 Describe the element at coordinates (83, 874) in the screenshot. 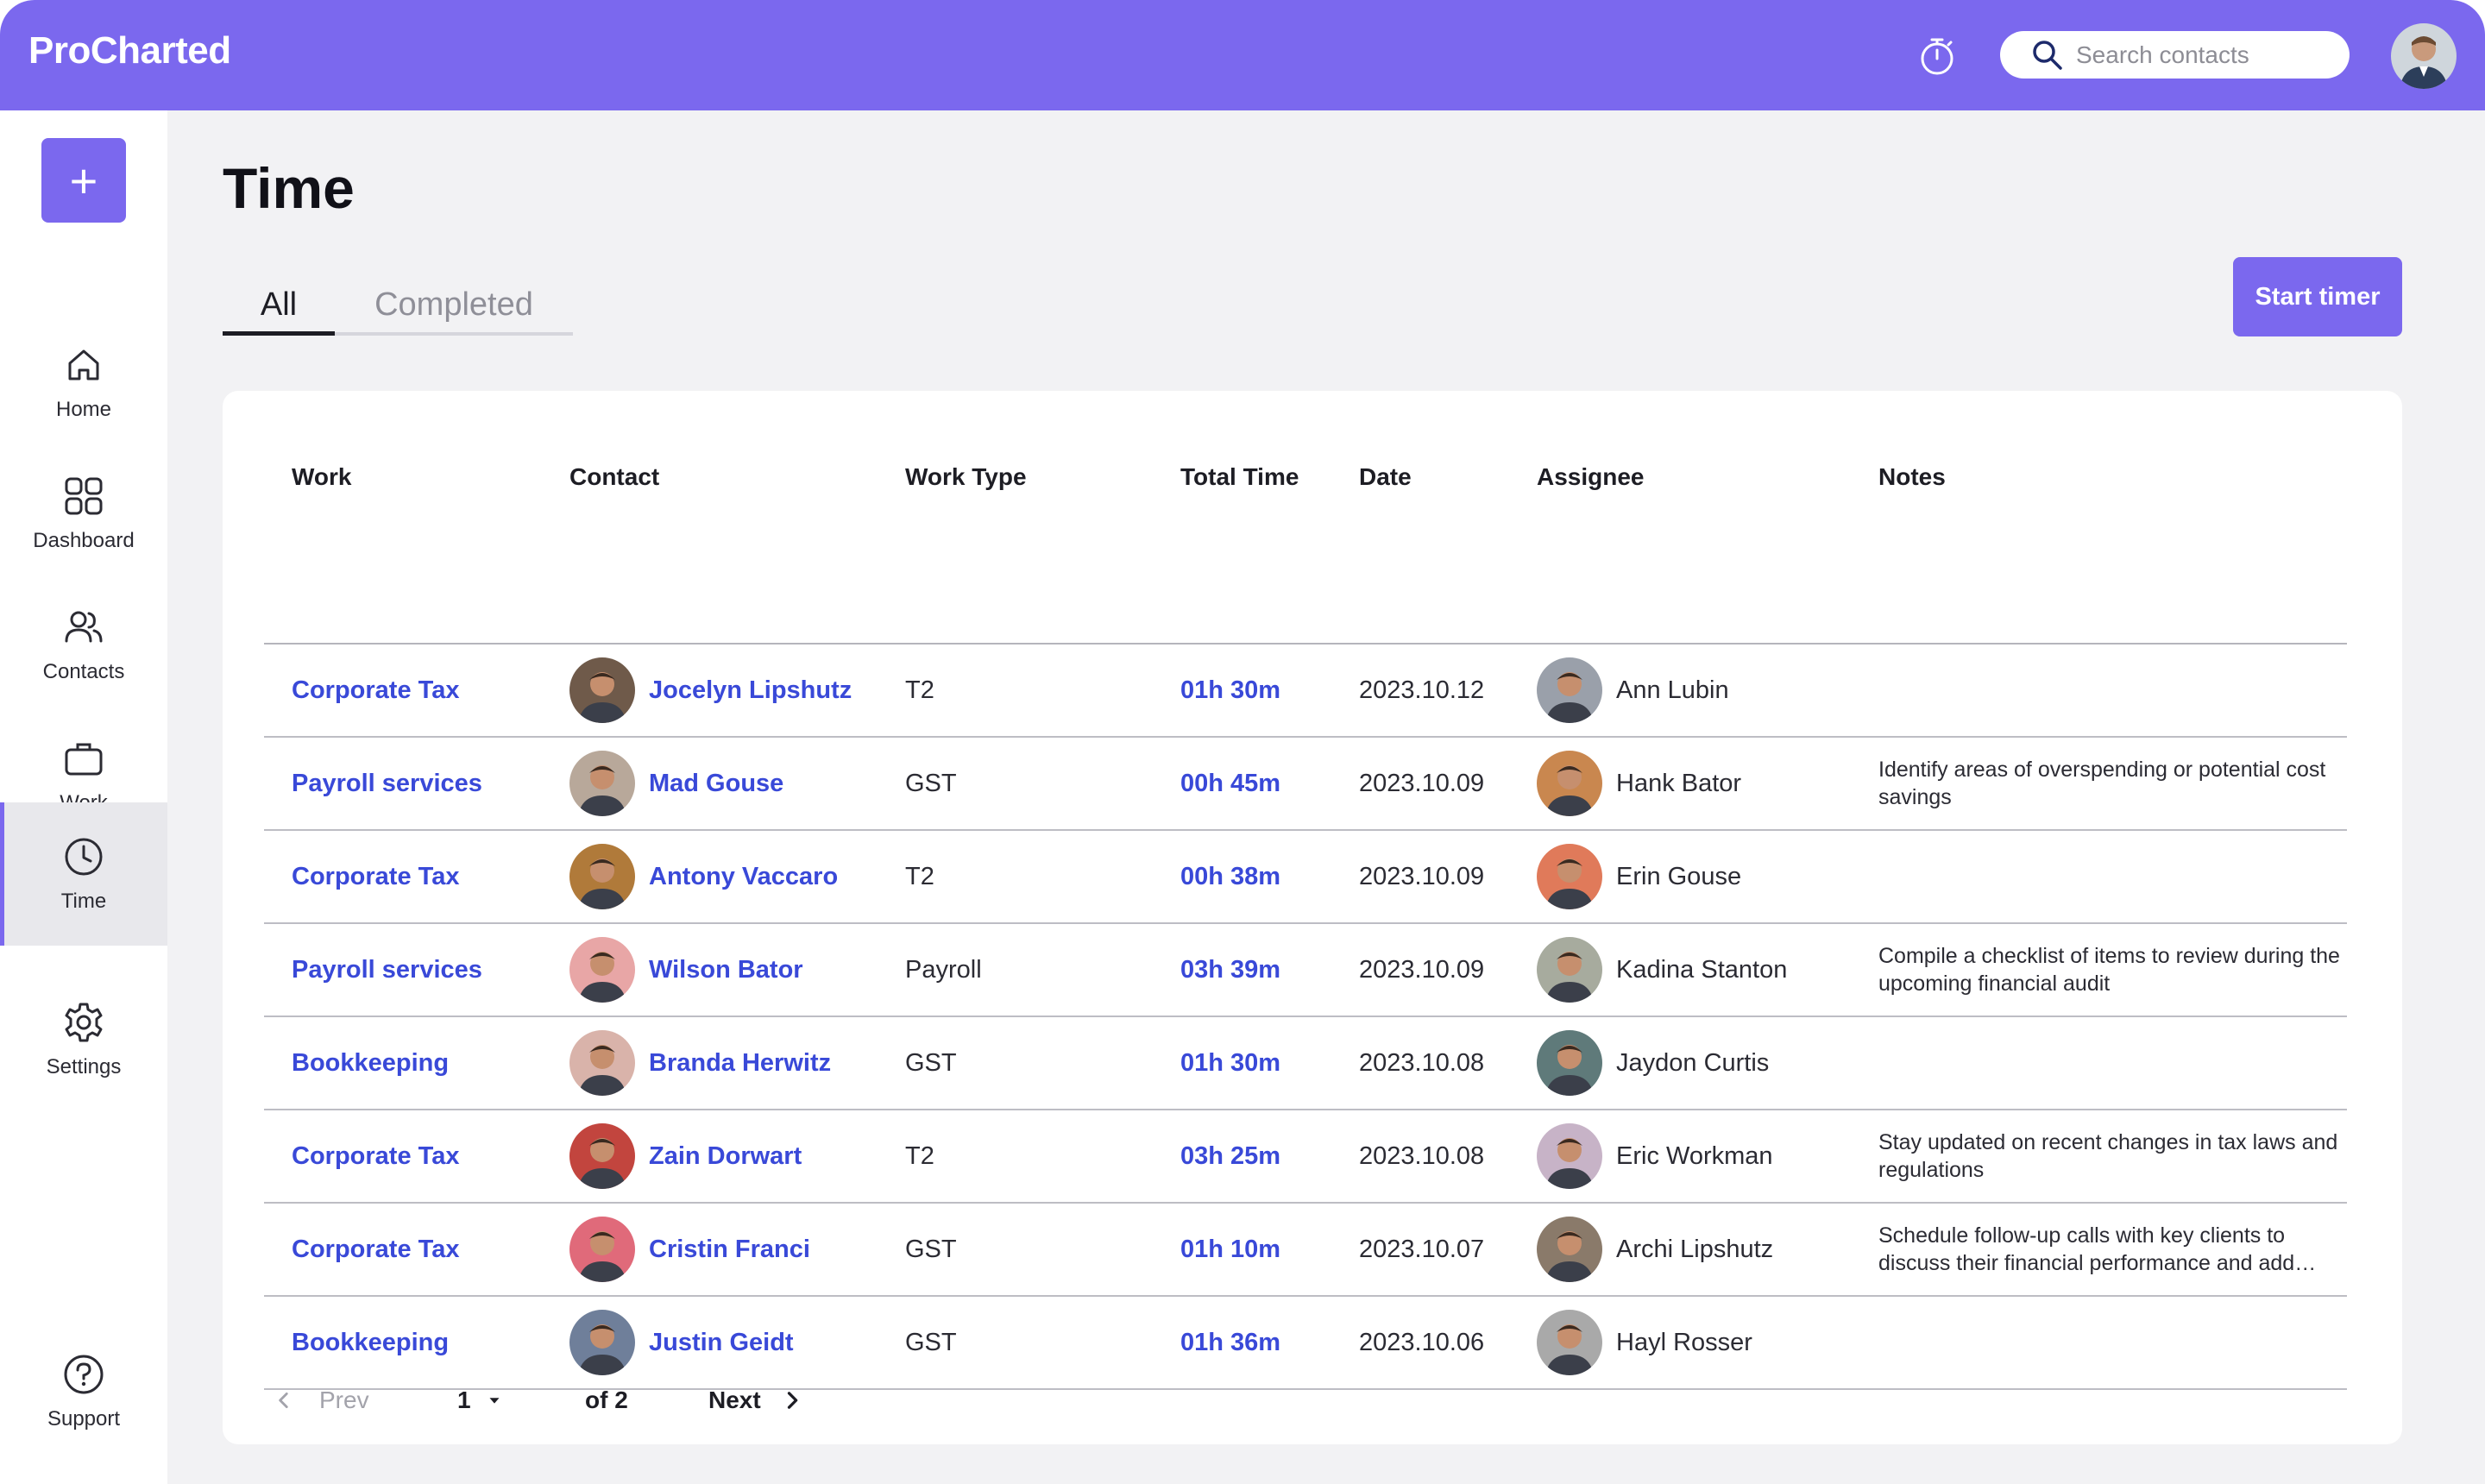

I see `sidebar-item-time: Time` at that location.